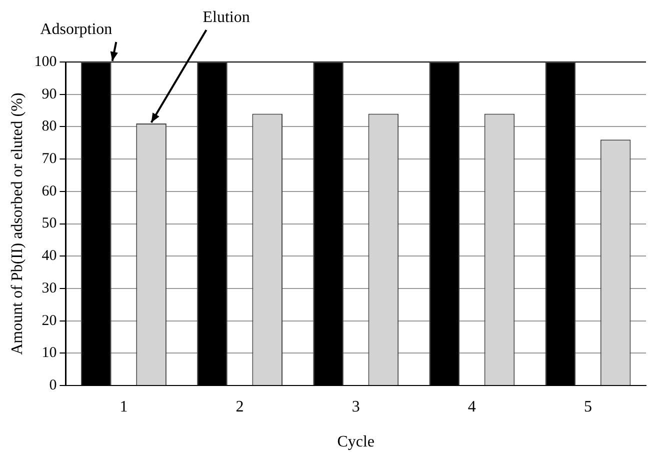 The height and width of the screenshot is (460, 648). What do you see at coordinates (17, 223) in the screenshot?
I see `y-axis-title: Amount of Pb(II) adsorbed or eluted (%)` at bounding box center [17, 223].